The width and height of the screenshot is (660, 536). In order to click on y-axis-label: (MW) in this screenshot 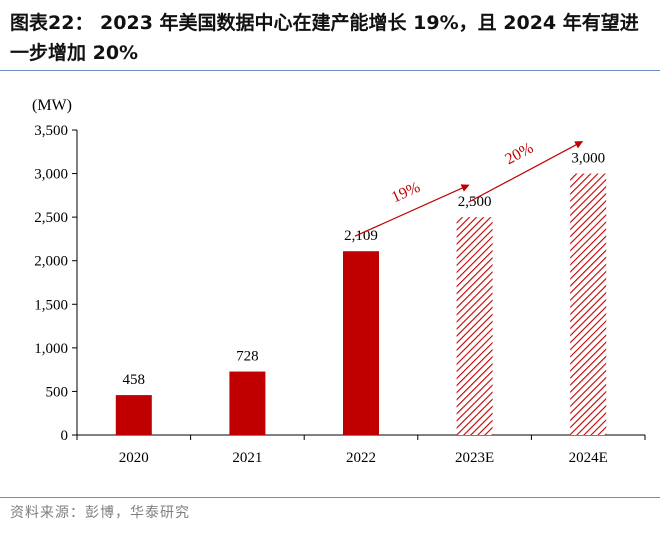, I will do `click(52, 105)`.